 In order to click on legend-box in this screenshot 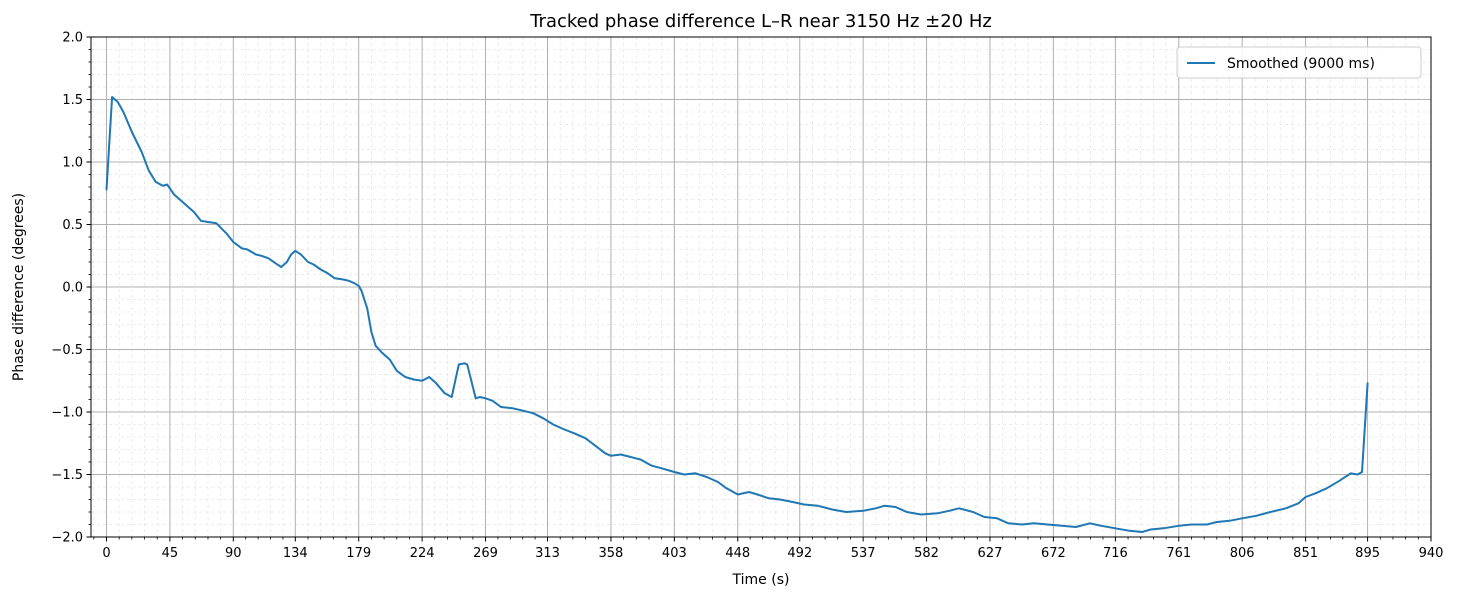, I will do `click(1299, 62)`.